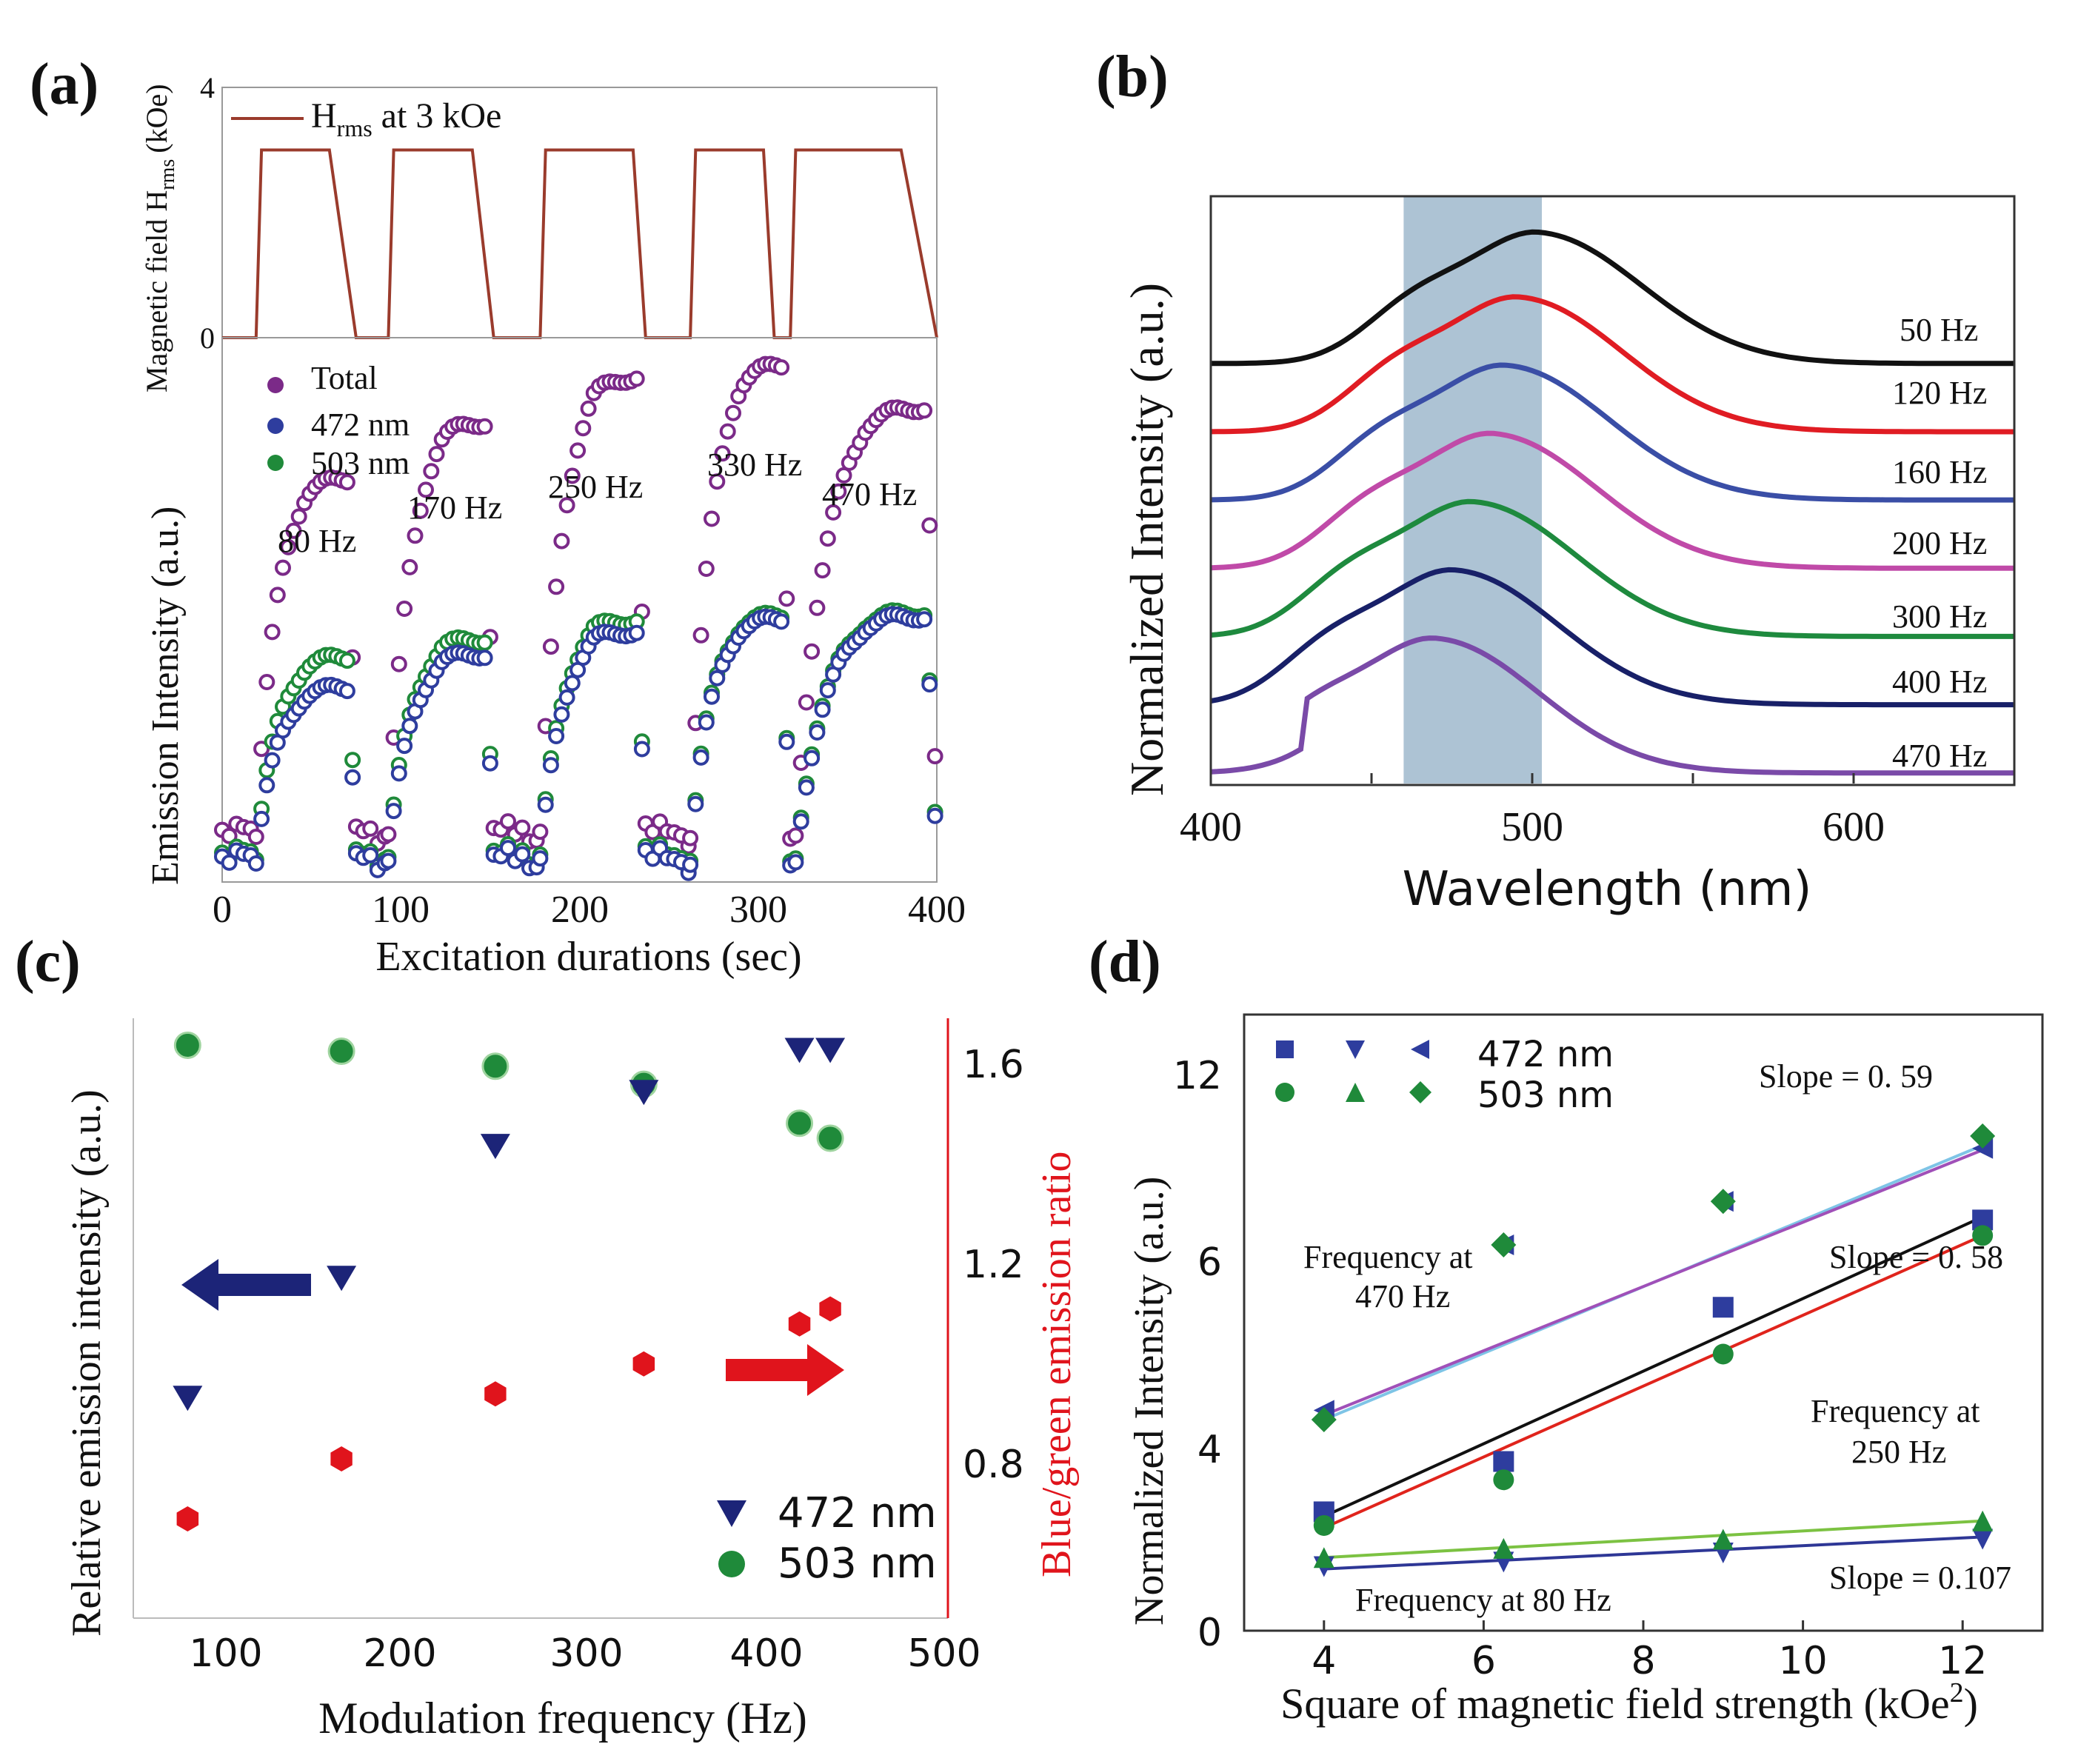 The width and height of the screenshot is (2098, 1764). What do you see at coordinates (509, 1281) in the screenshot?
I see `c-content` at bounding box center [509, 1281].